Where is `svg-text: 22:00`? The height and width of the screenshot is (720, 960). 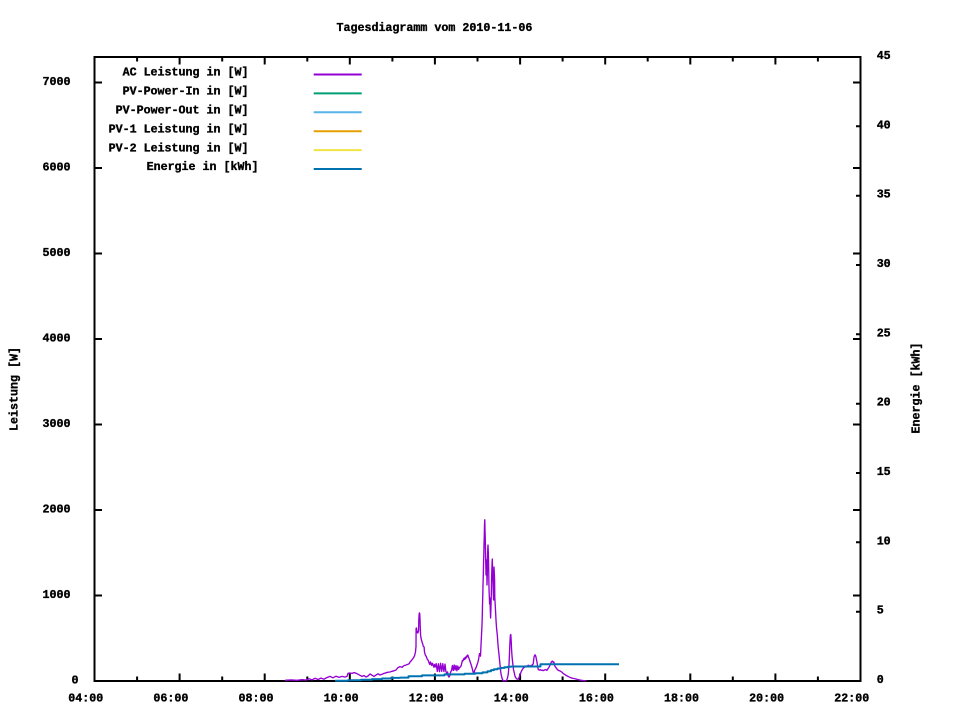 svg-text: 22:00 is located at coordinates (851, 699).